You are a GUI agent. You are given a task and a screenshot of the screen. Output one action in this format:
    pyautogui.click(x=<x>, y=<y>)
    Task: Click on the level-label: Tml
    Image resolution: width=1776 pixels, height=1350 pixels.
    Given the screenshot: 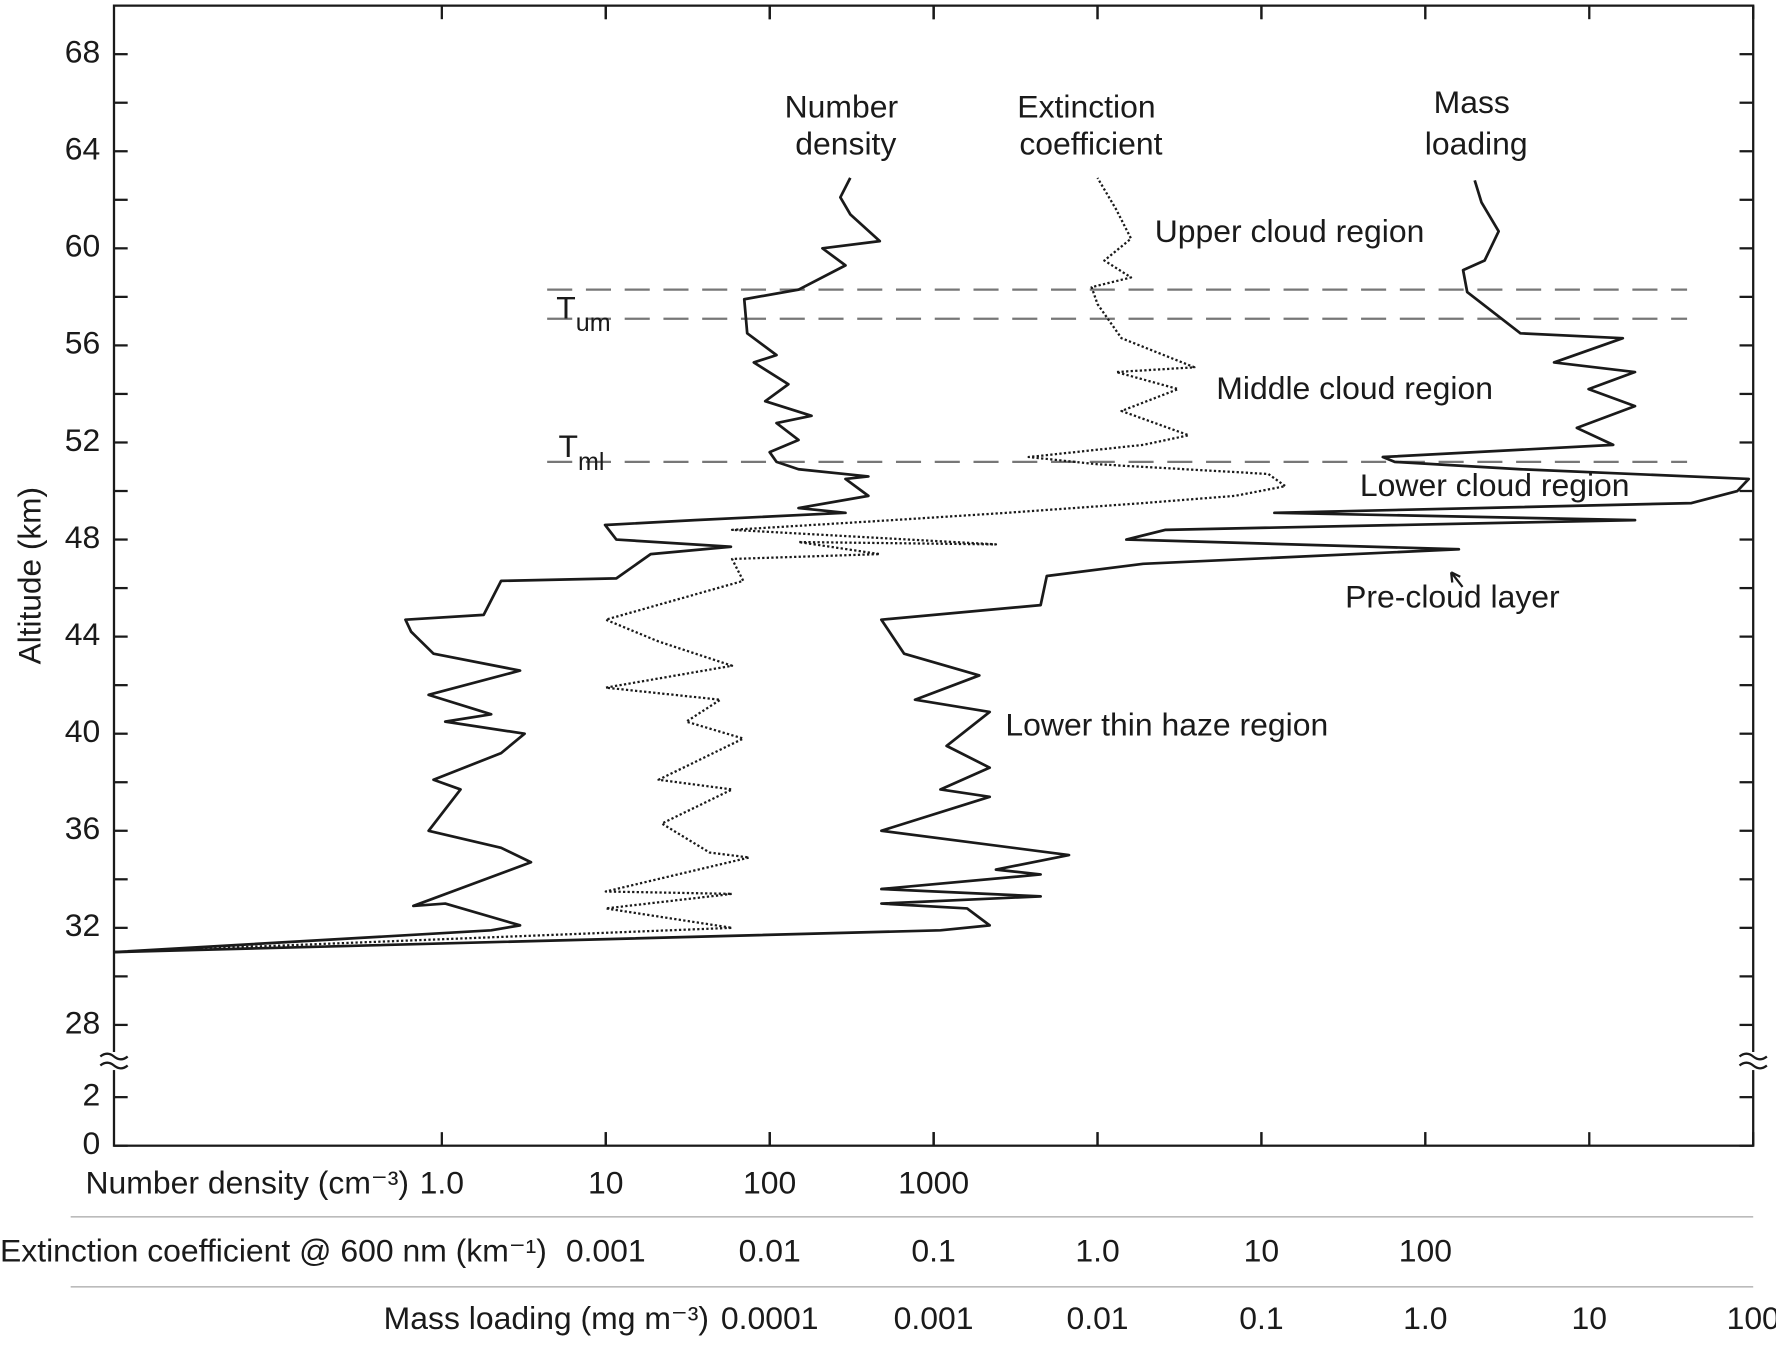 What is the action you would take?
    pyautogui.click(x=582, y=452)
    